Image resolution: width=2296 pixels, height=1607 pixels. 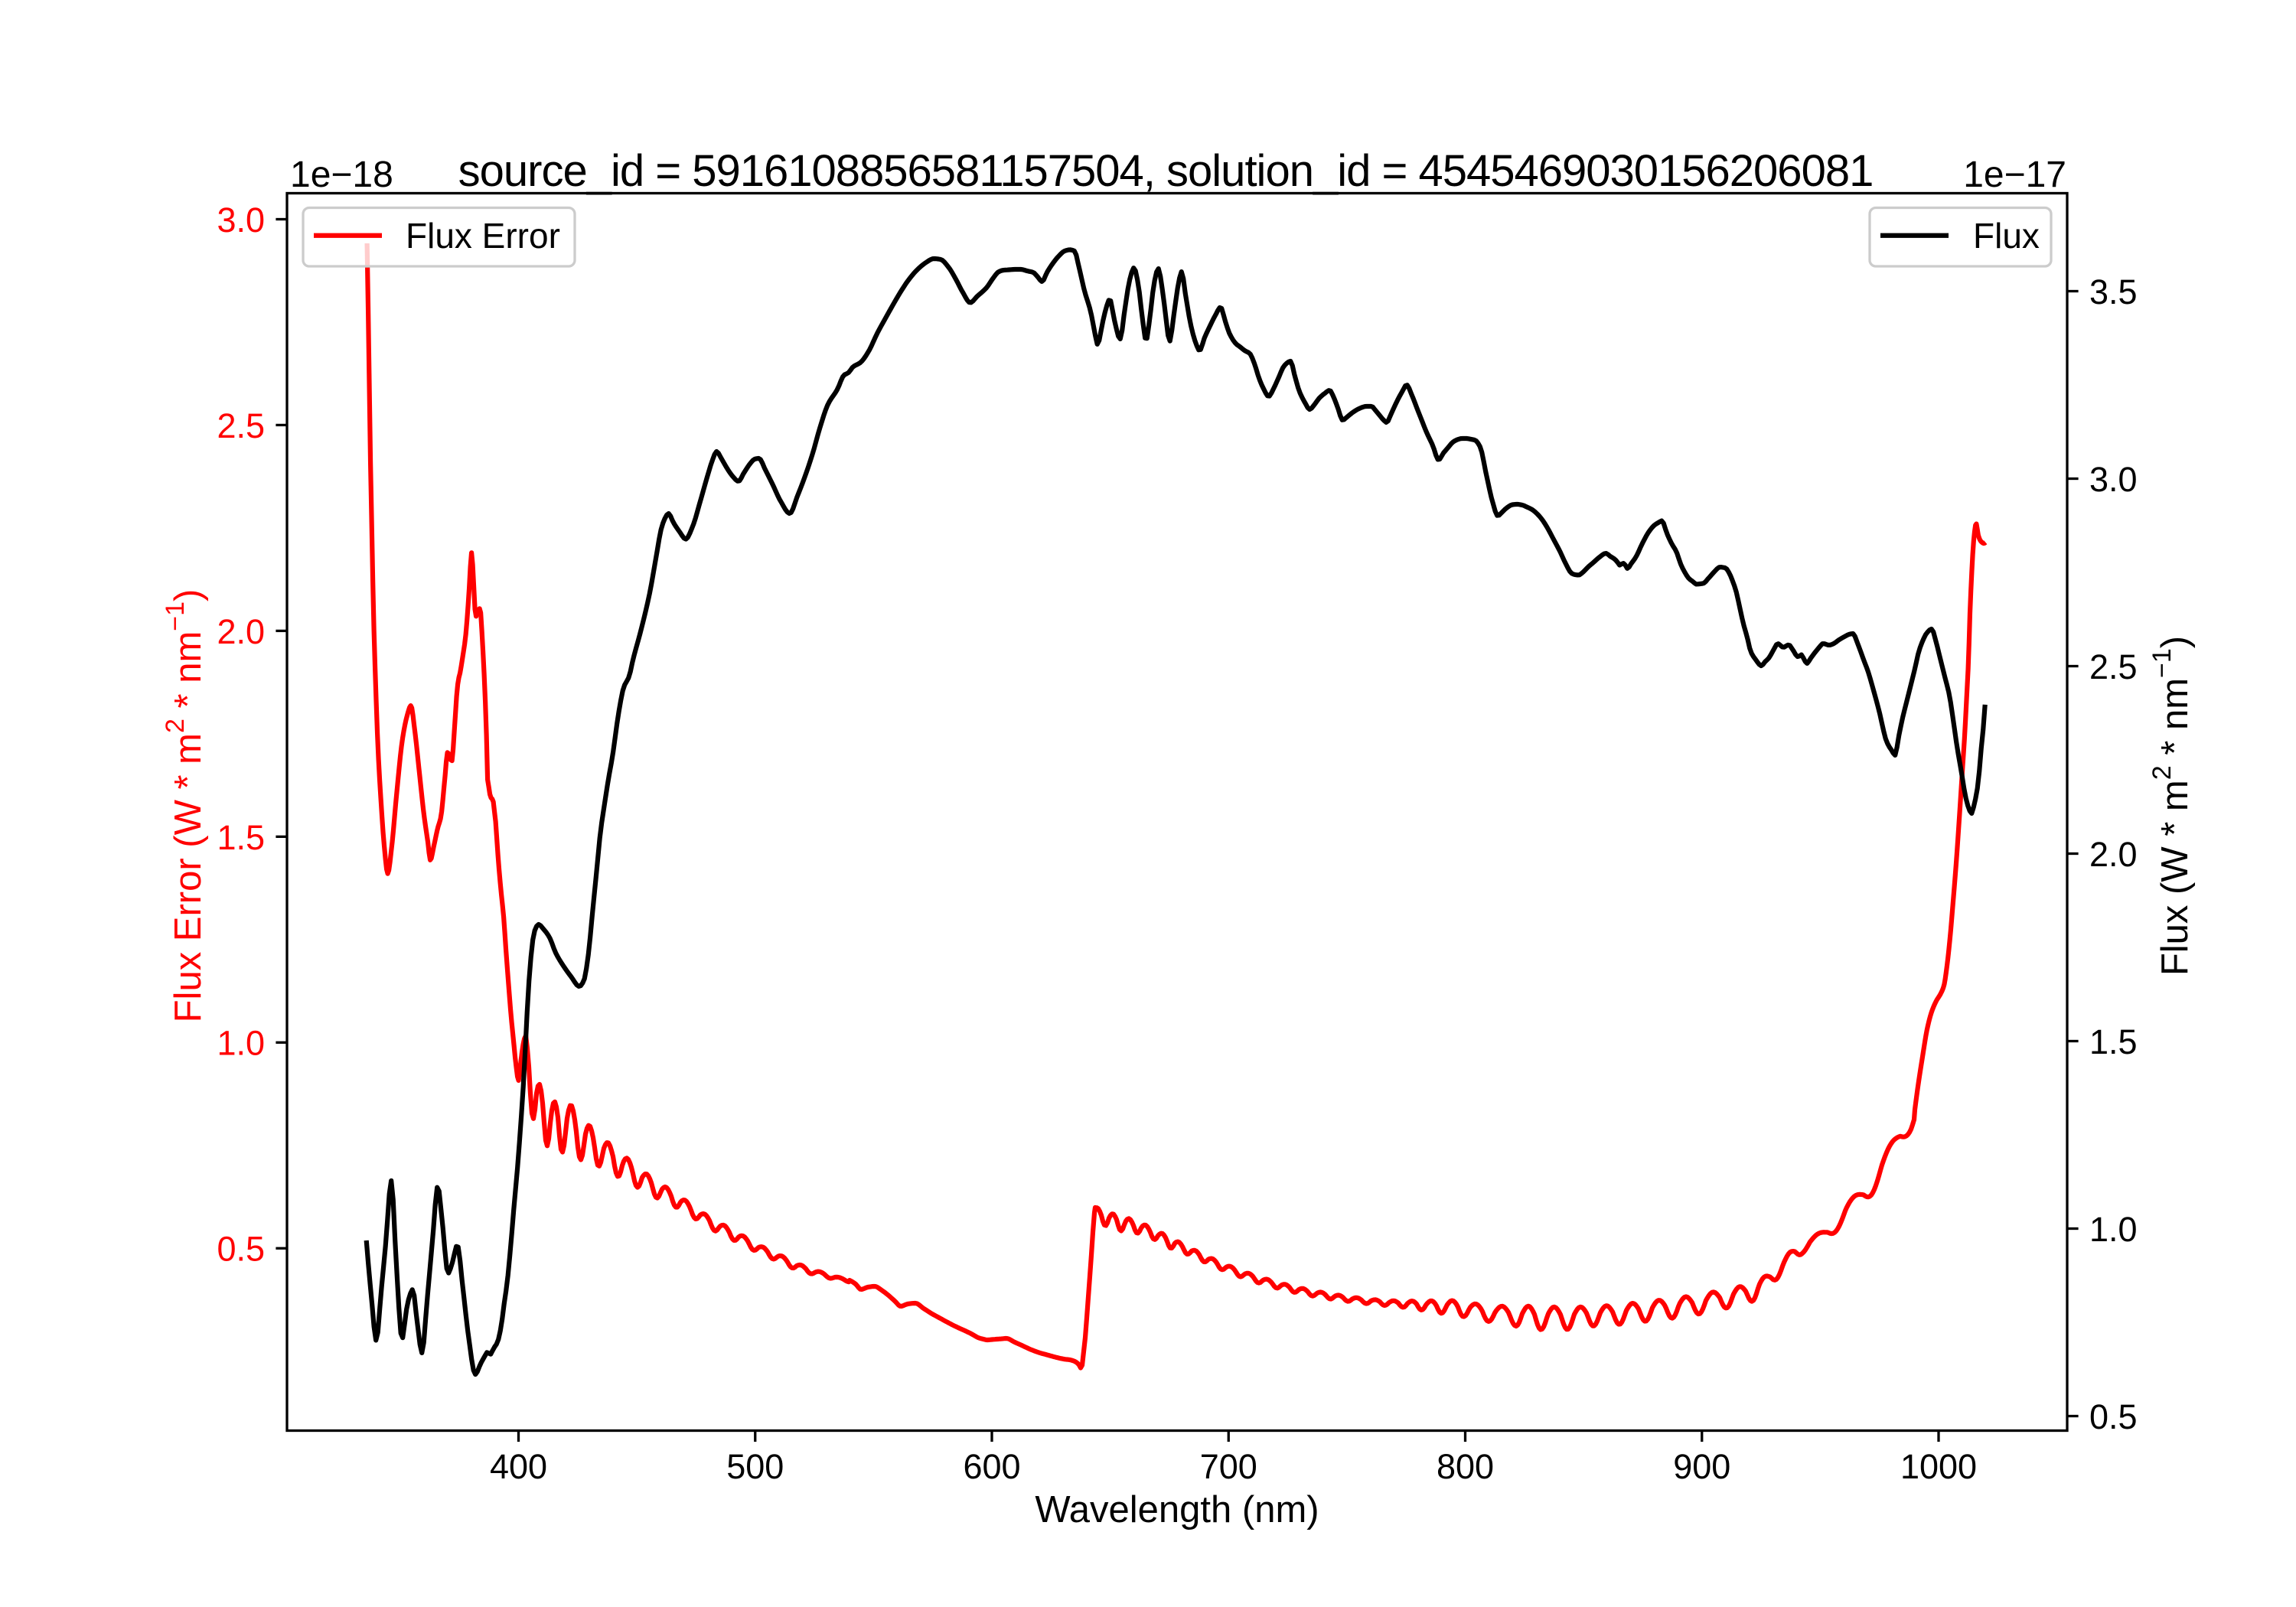 What do you see at coordinates (483, 236) in the screenshot?
I see `svg-text: Flux Error` at bounding box center [483, 236].